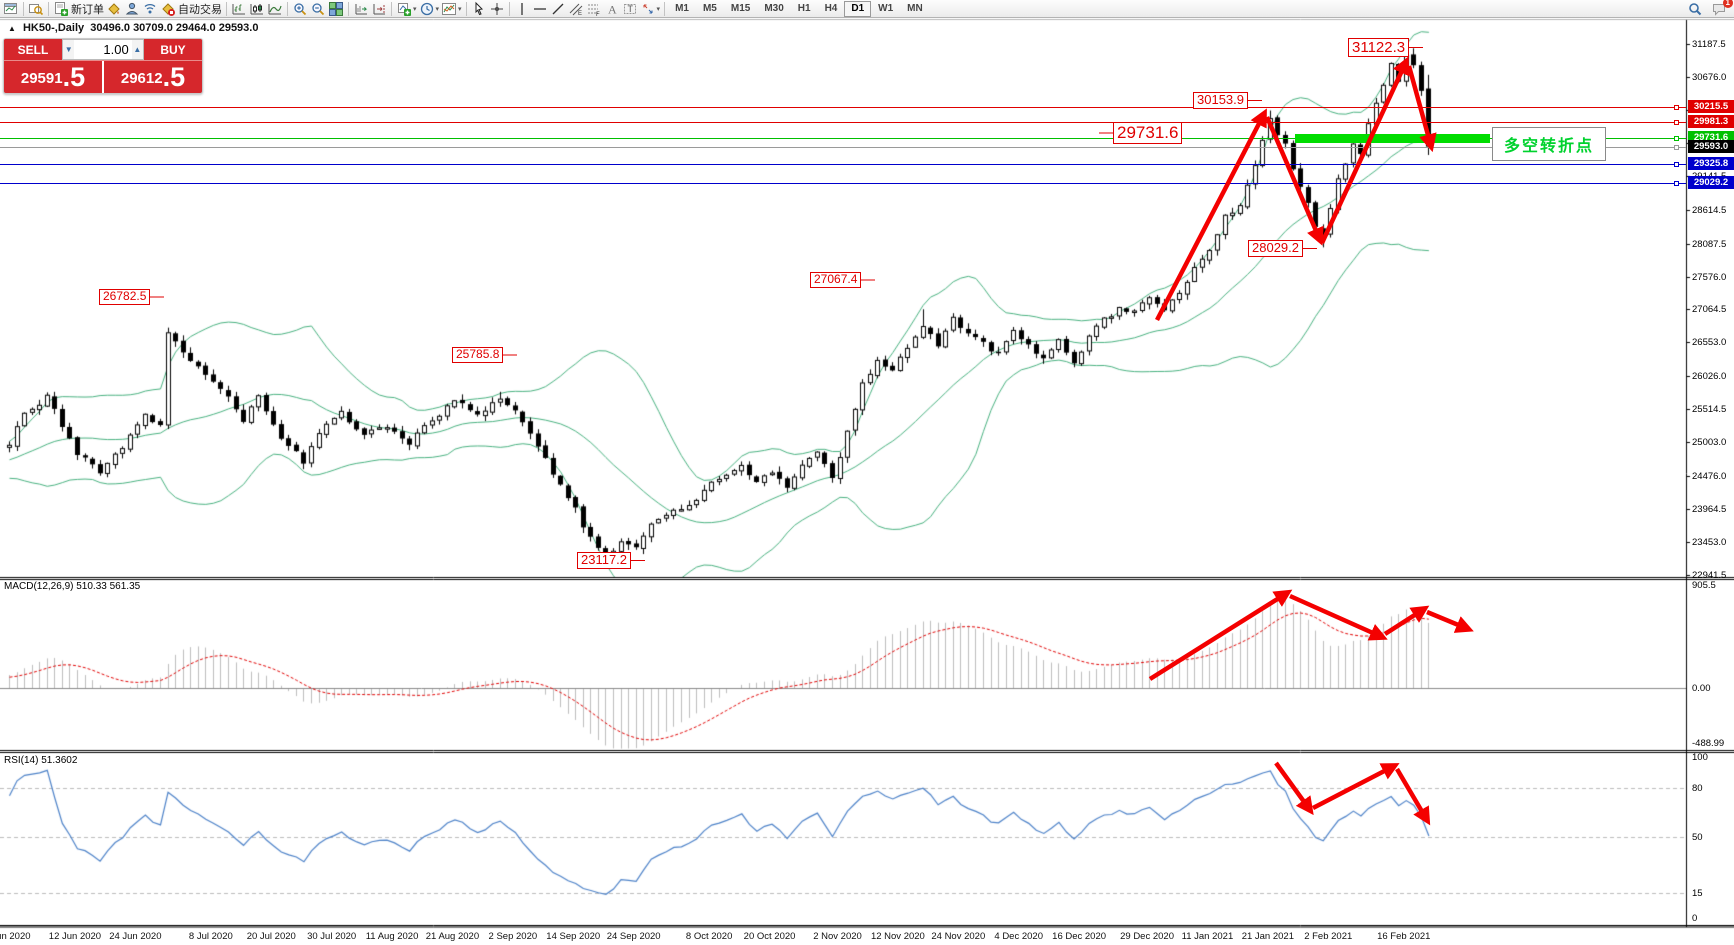 The height and width of the screenshot is (945, 1734). I want to click on rsi-axis-label: 0, so click(1695, 918).